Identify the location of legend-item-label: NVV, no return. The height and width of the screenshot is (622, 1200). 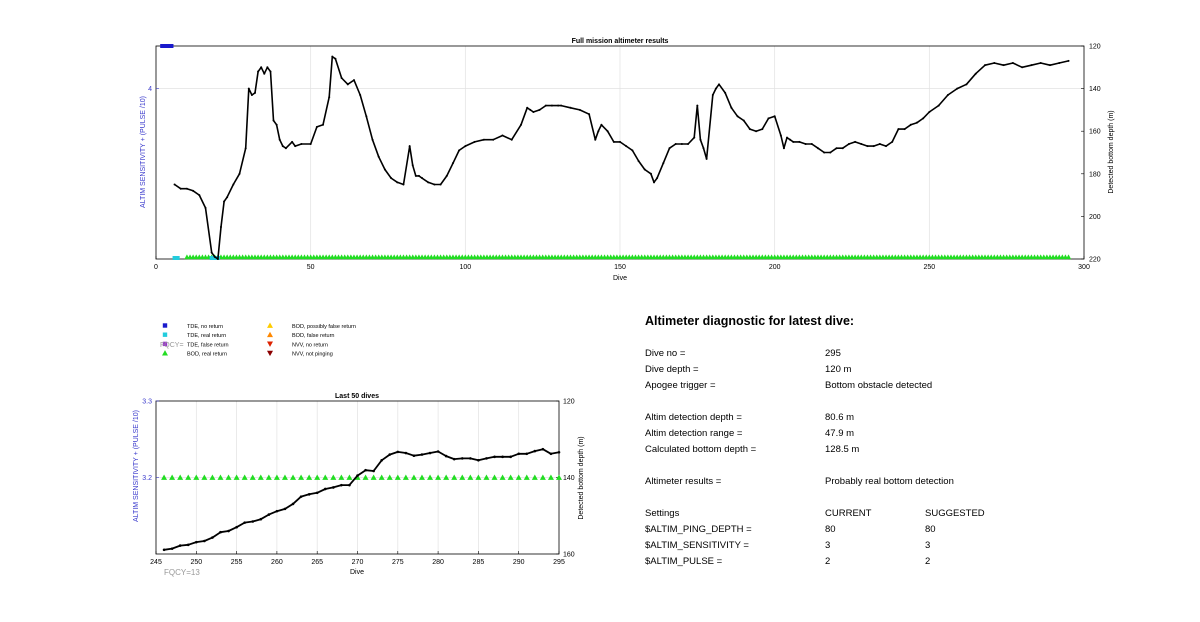
(310, 345).